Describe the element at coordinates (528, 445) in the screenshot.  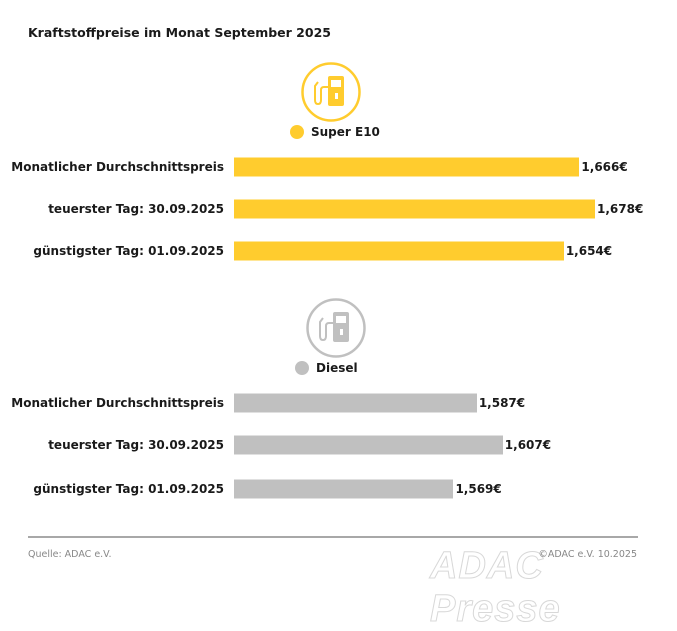
I see `data-label: 1,607€` at that location.